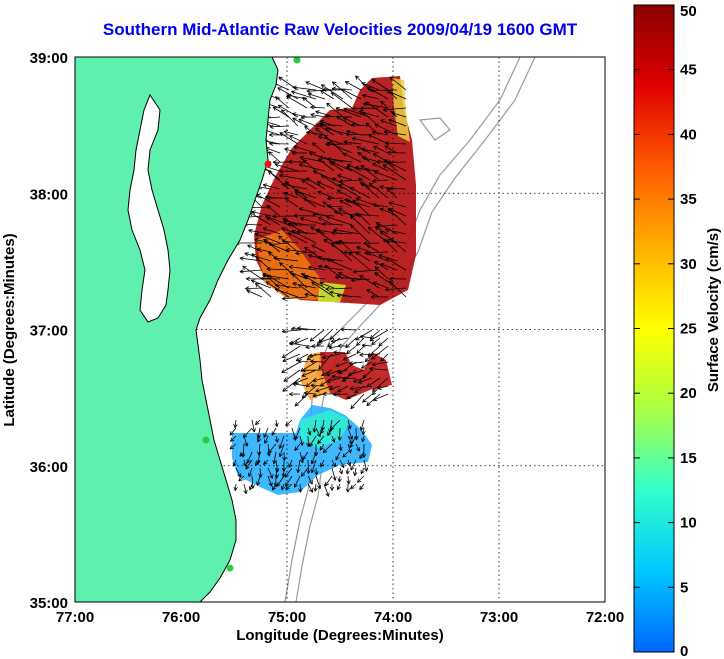  What do you see at coordinates (268, 164) in the screenshot?
I see `radar-station-marker` at bounding box center [268, 164].